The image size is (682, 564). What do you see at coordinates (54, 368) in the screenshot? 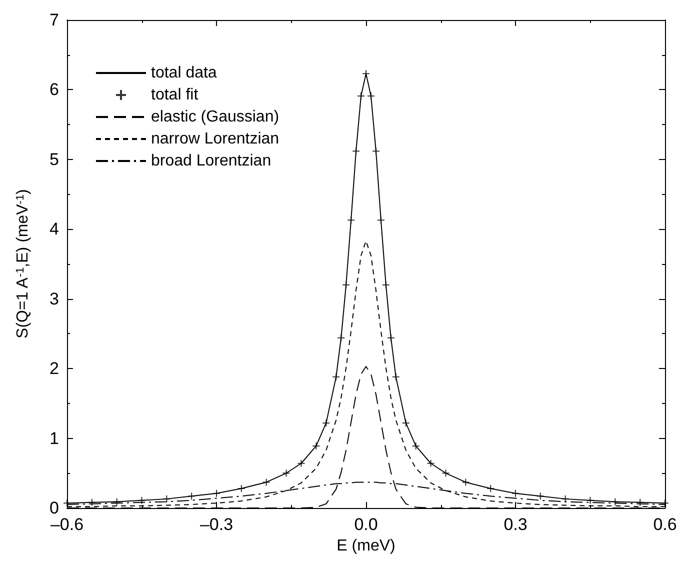
I see `y-tick-label: 2` at bounding box center [54, 368].